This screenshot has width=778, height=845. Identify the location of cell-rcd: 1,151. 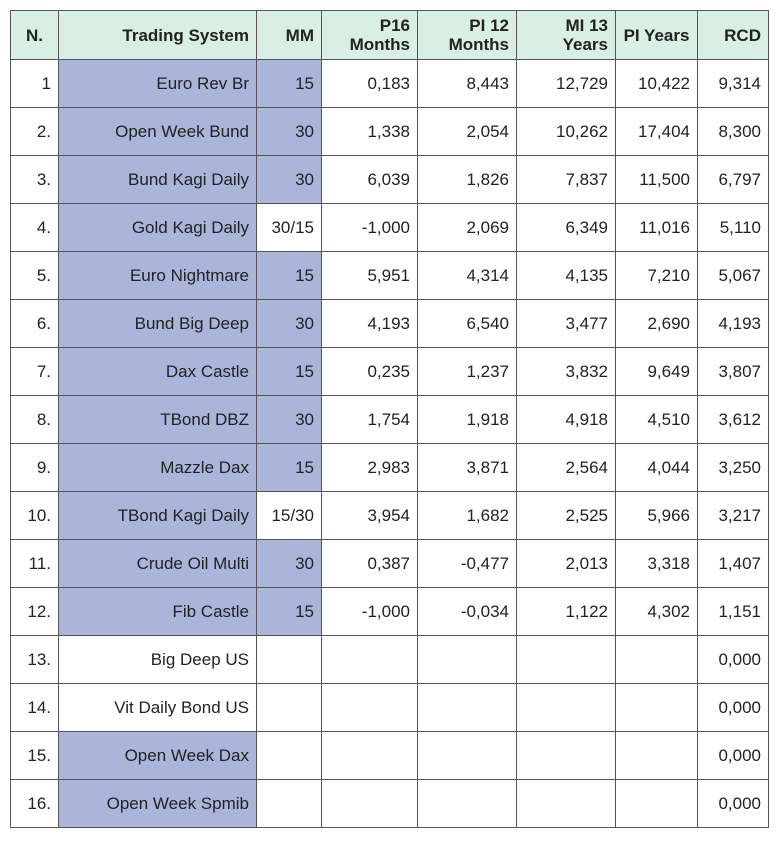
(733, 611).